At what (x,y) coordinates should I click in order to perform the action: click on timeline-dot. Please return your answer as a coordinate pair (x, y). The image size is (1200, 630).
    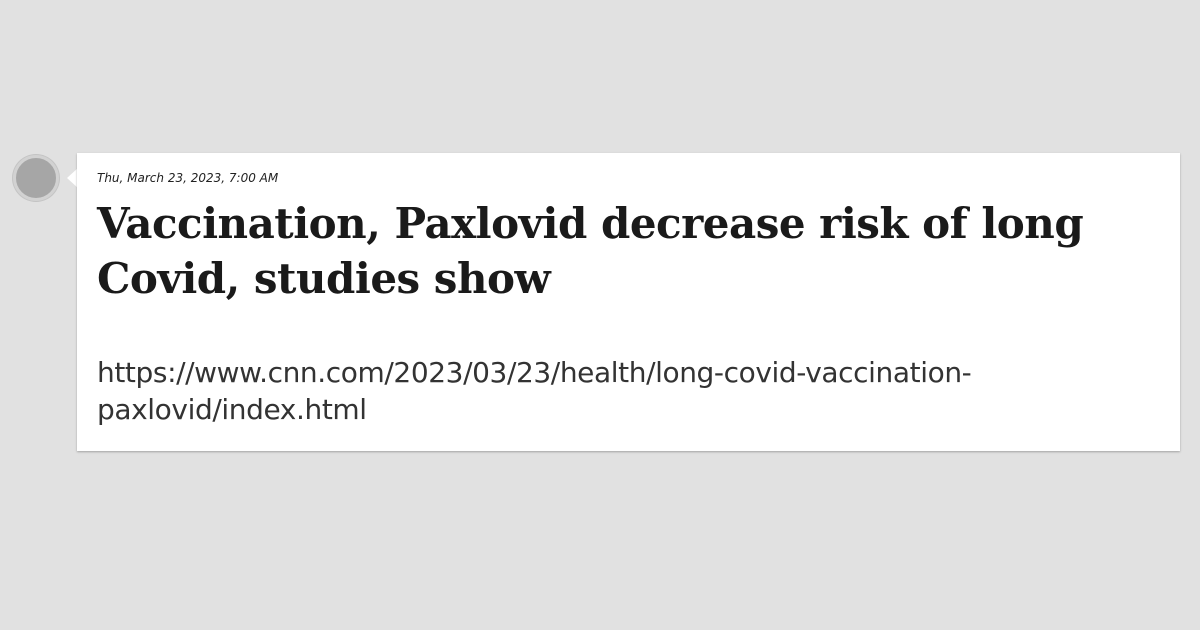
    Looking at the image, I should click on (36, 178).